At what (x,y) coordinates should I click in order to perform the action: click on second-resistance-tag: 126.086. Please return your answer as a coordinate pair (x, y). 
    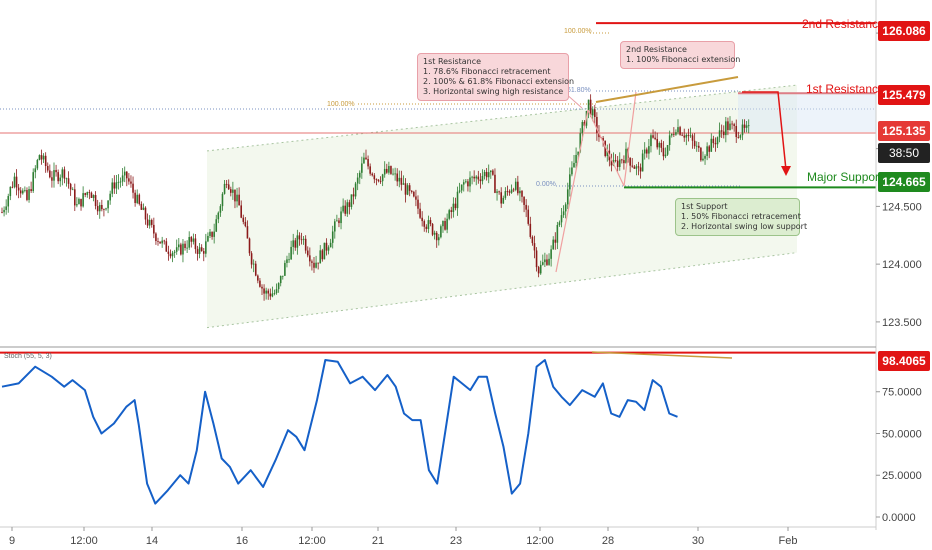
    Looking at the image, I should click on (904, 31).